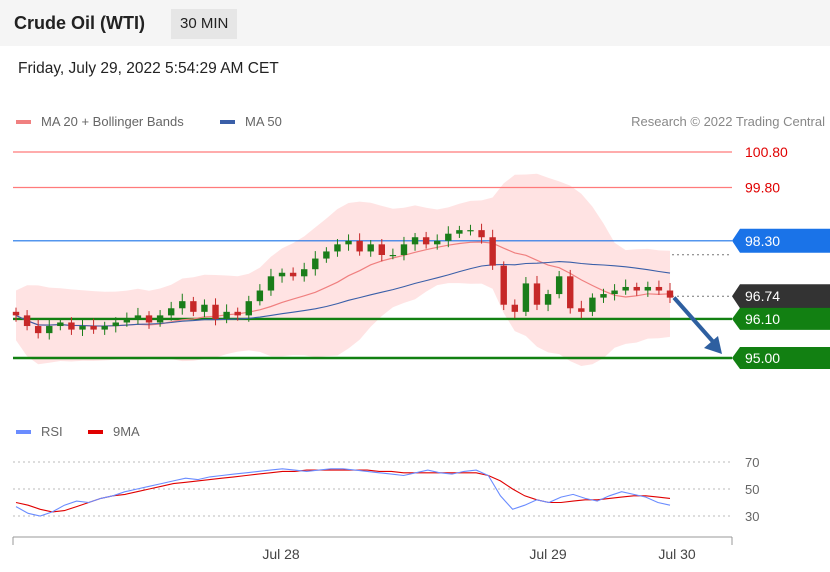 The width and height of the screenshot is (830, 572). What do you see at coordinates (343, 294) in the screenshot?
I see `ma50-line` at bounding box center [343, 294].